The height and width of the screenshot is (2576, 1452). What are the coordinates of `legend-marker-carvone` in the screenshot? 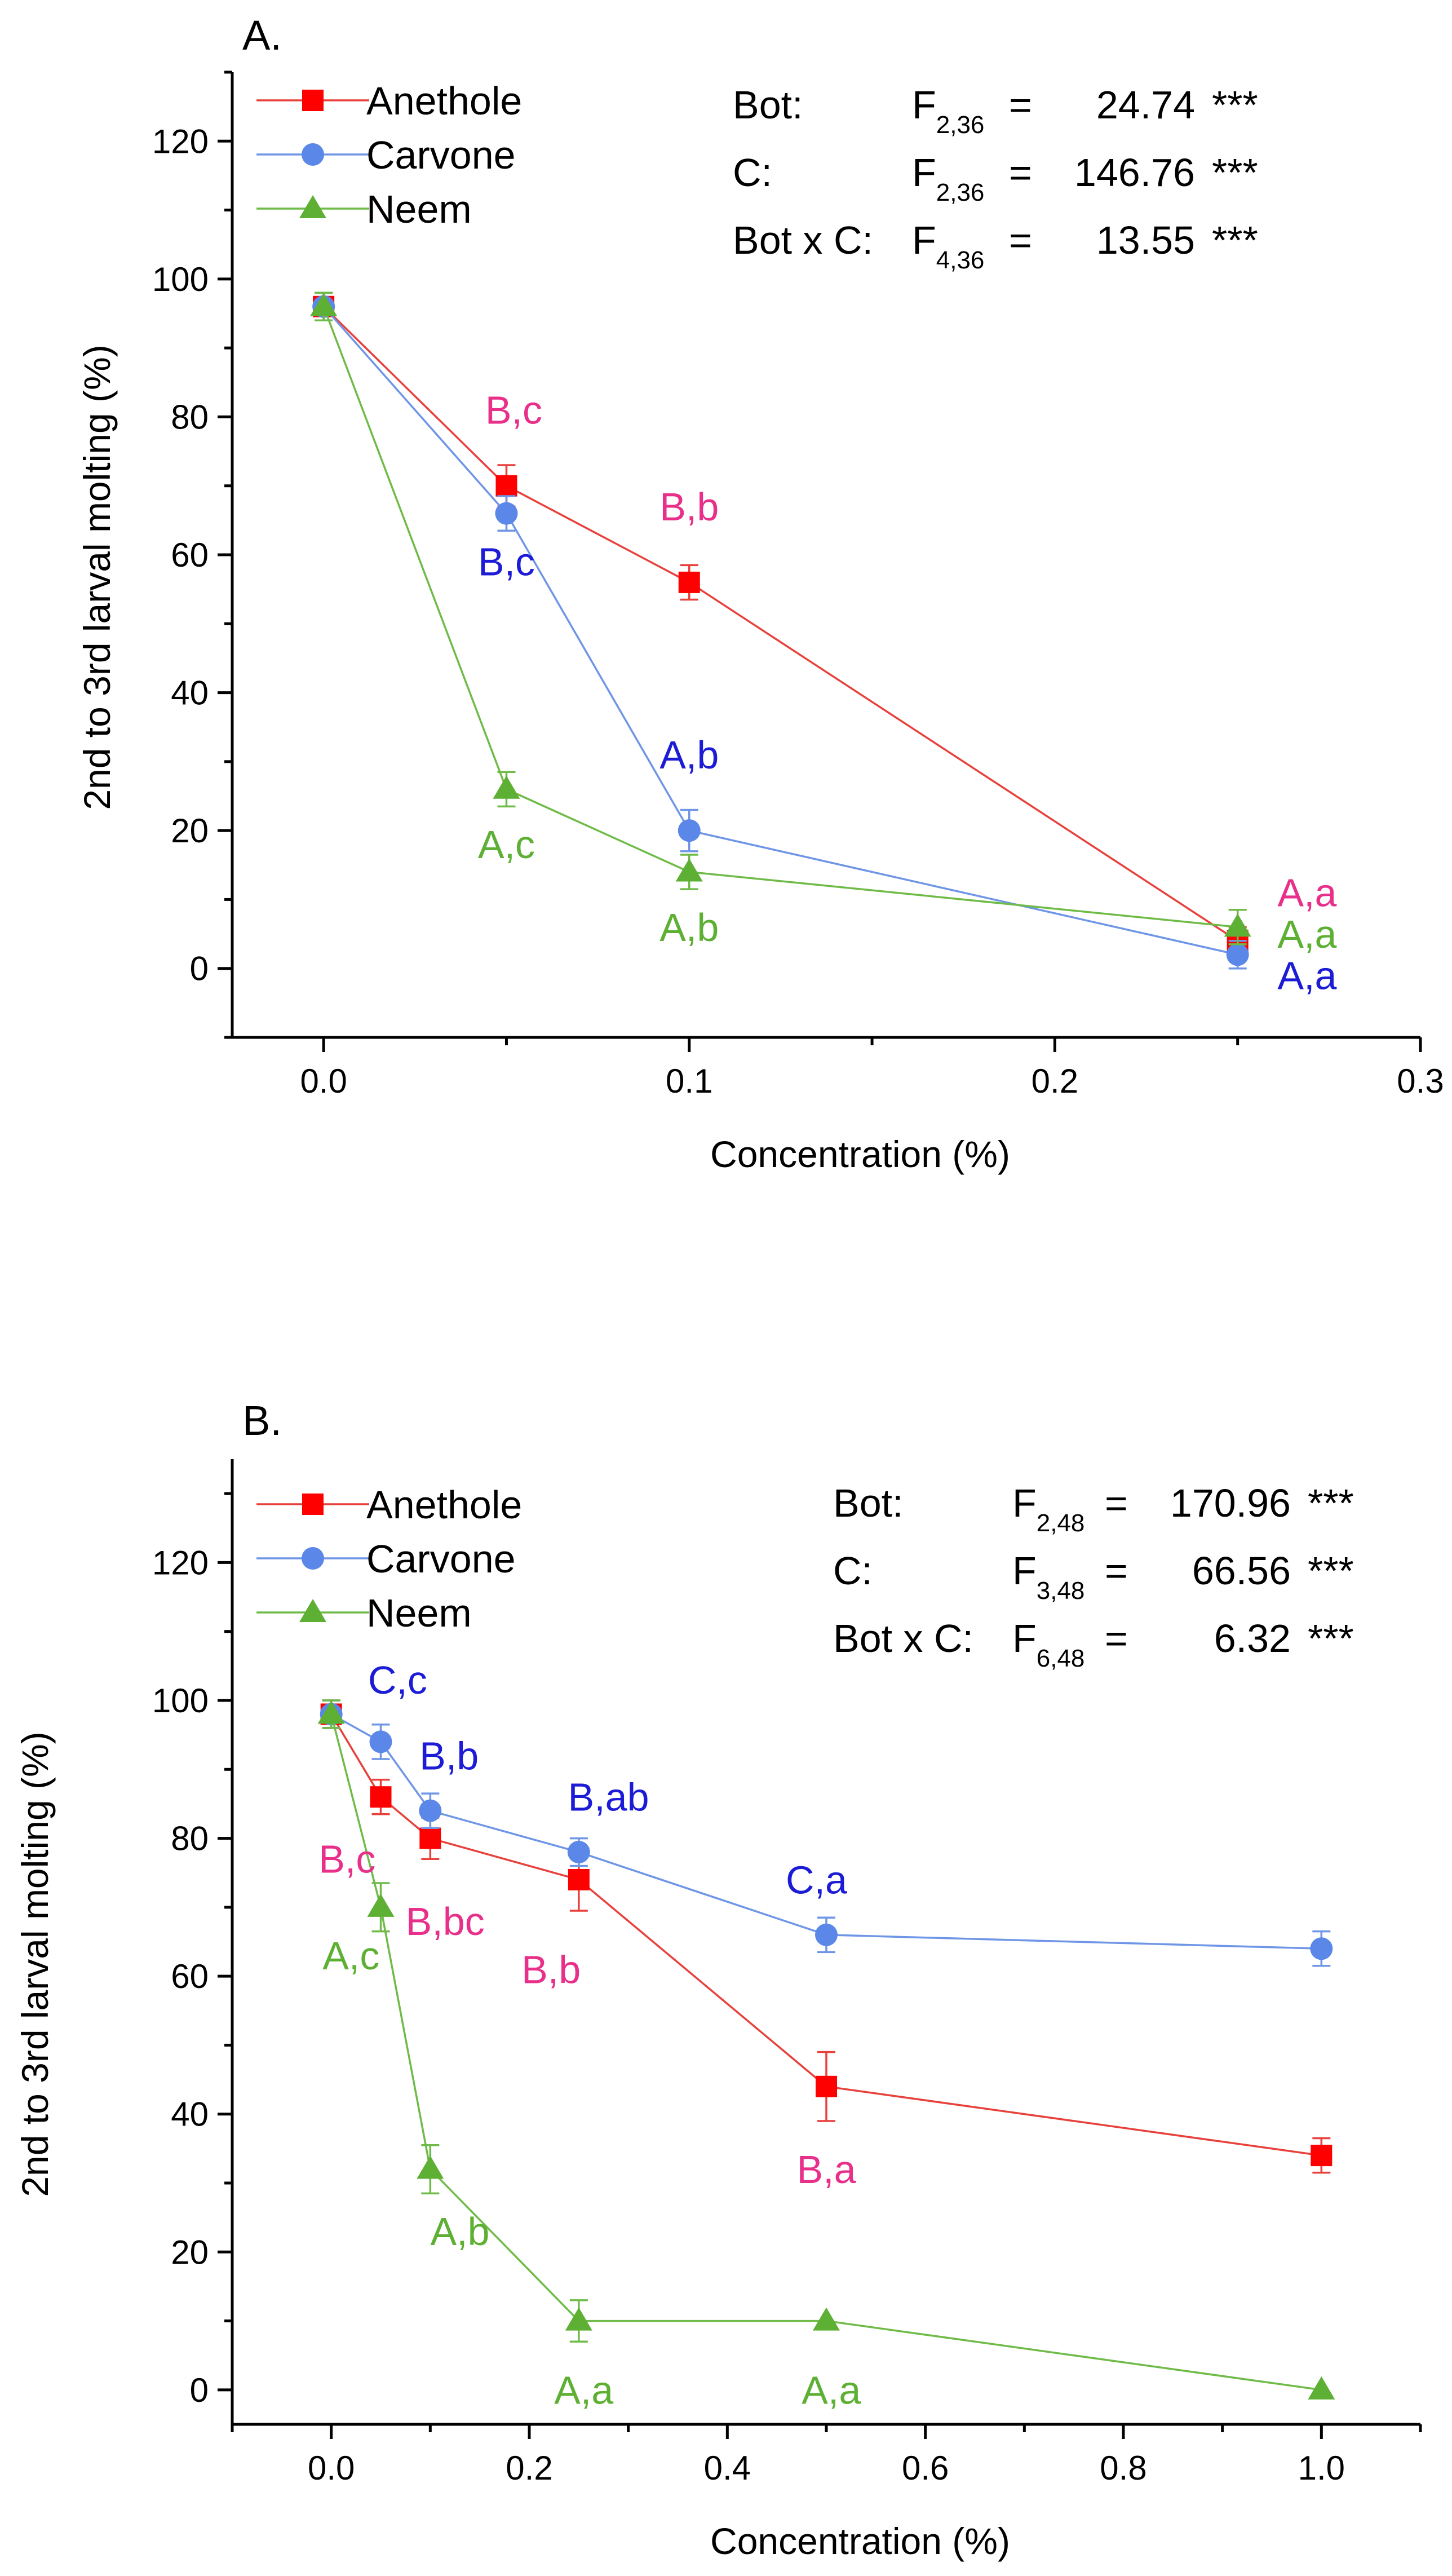 It's located at (313, 1559).